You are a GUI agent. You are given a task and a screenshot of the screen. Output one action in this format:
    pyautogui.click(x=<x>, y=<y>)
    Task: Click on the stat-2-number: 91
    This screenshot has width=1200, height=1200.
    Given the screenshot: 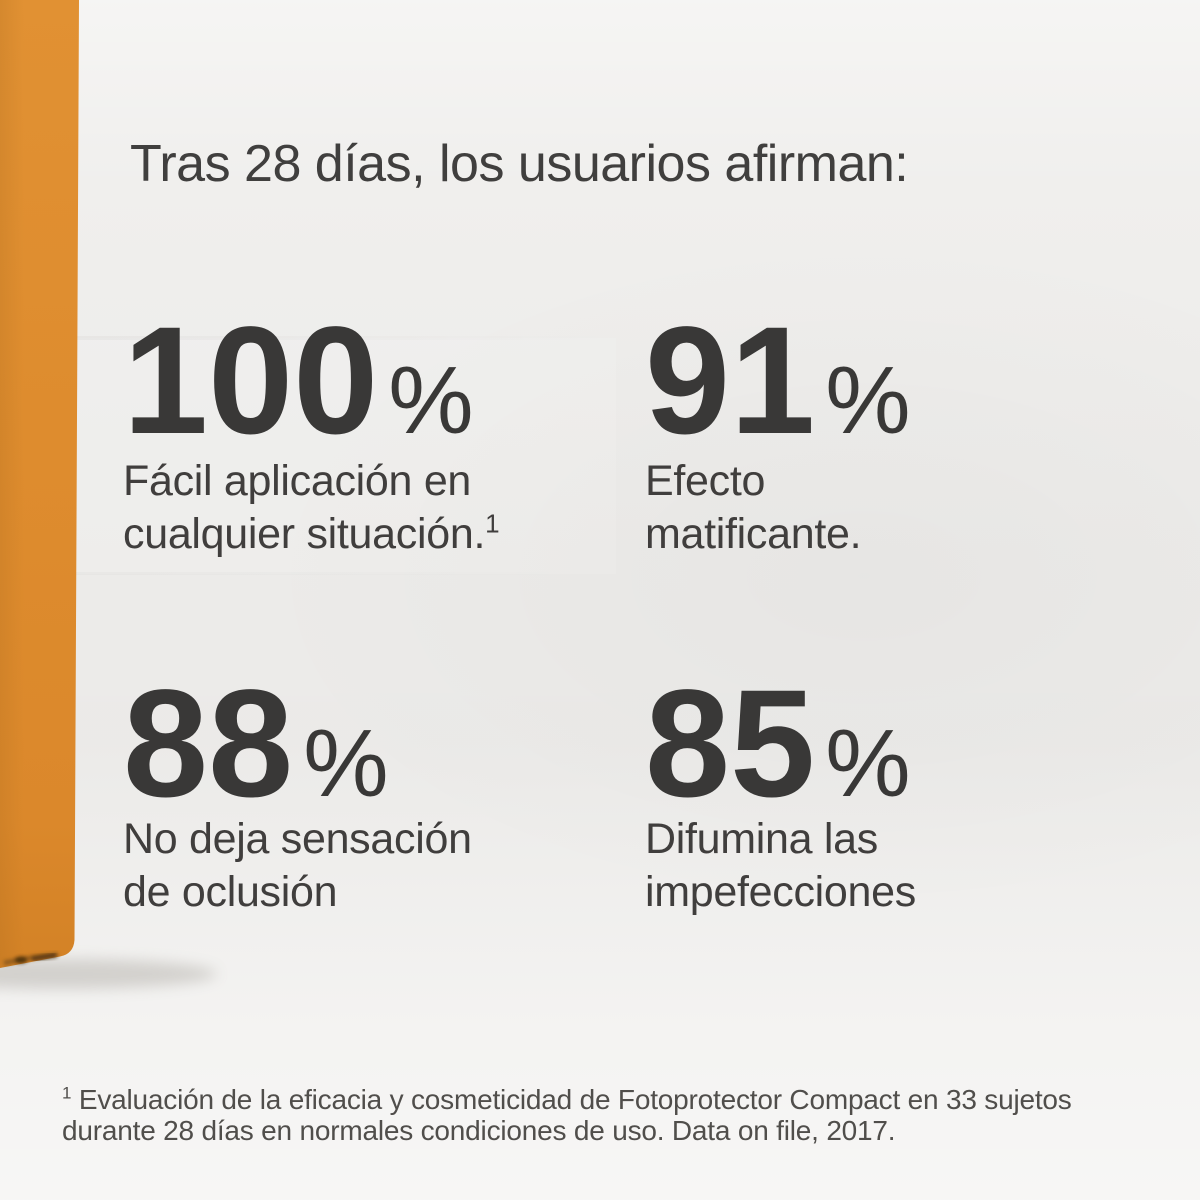 What is the action you would take?
    pyautogui.click(x=730, y=380)
    